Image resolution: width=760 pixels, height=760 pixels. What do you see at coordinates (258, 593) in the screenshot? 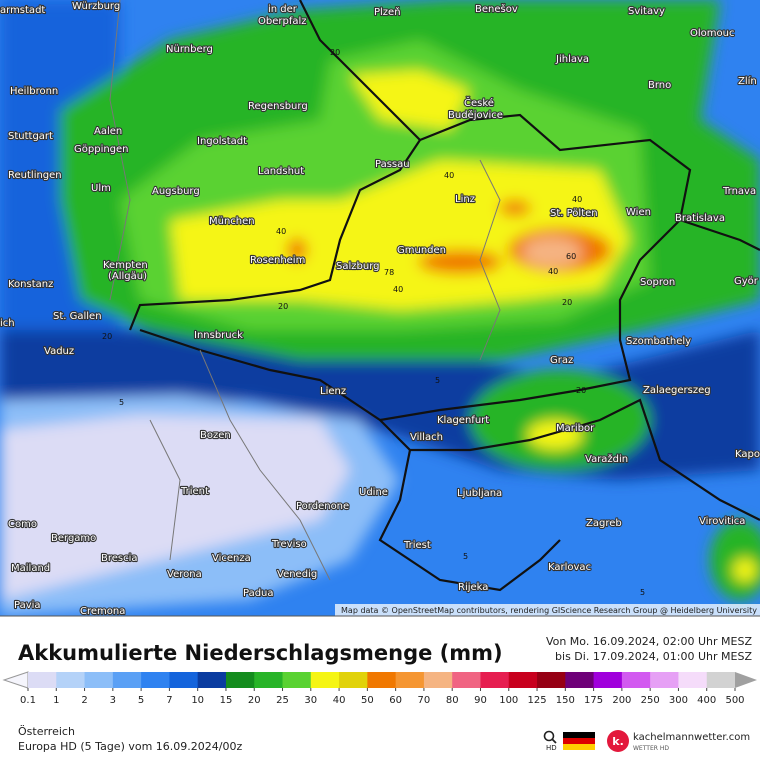
I see `city-label: Padua` at bounding box center [258, 593].